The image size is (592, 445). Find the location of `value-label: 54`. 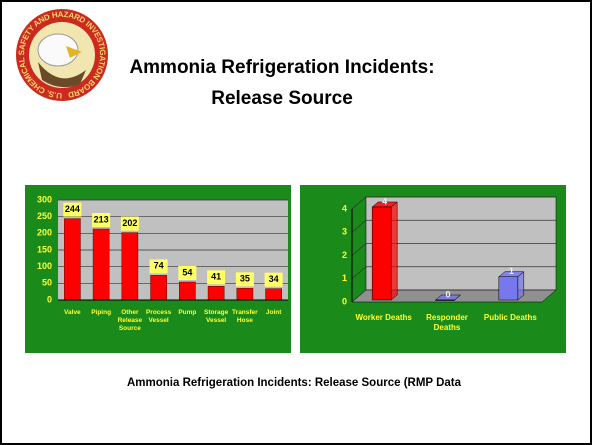

value-label: 54 is located at coordinates (187, 272).